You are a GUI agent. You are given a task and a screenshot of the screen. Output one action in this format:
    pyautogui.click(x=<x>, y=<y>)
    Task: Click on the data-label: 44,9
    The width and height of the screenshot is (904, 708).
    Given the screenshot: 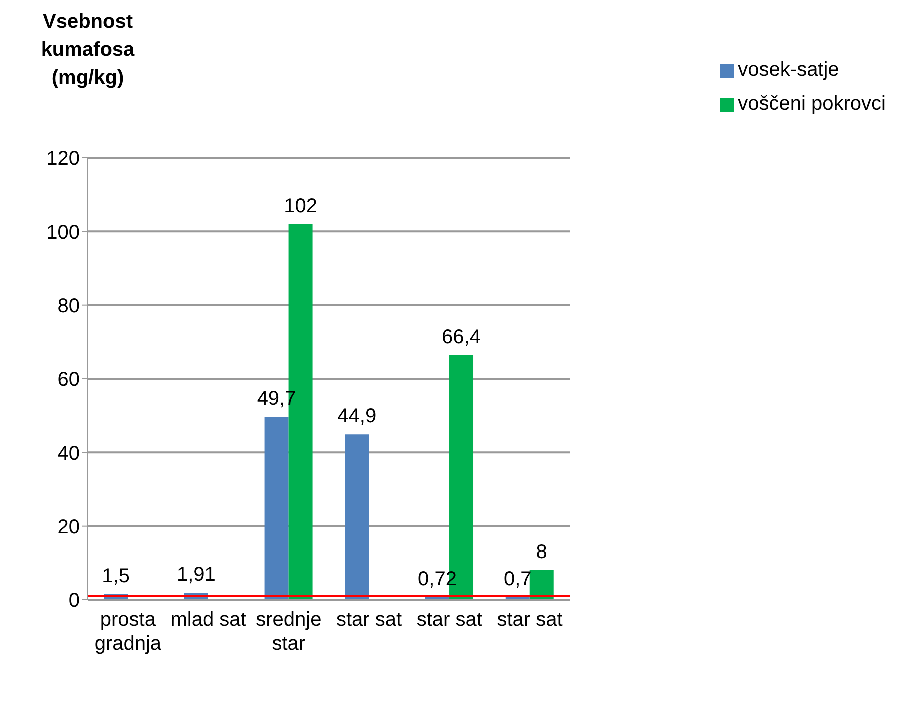 What is the action you would take?
    pyautogui.click(x=357, y=417)
    